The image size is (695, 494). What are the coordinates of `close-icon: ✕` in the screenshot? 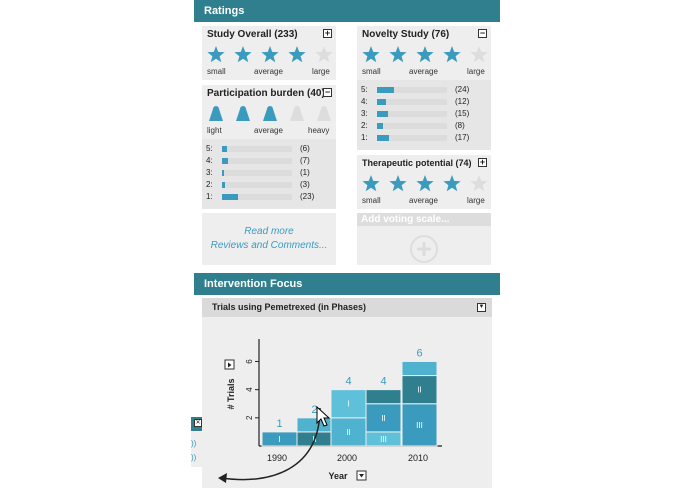 It's located at (198, 423).